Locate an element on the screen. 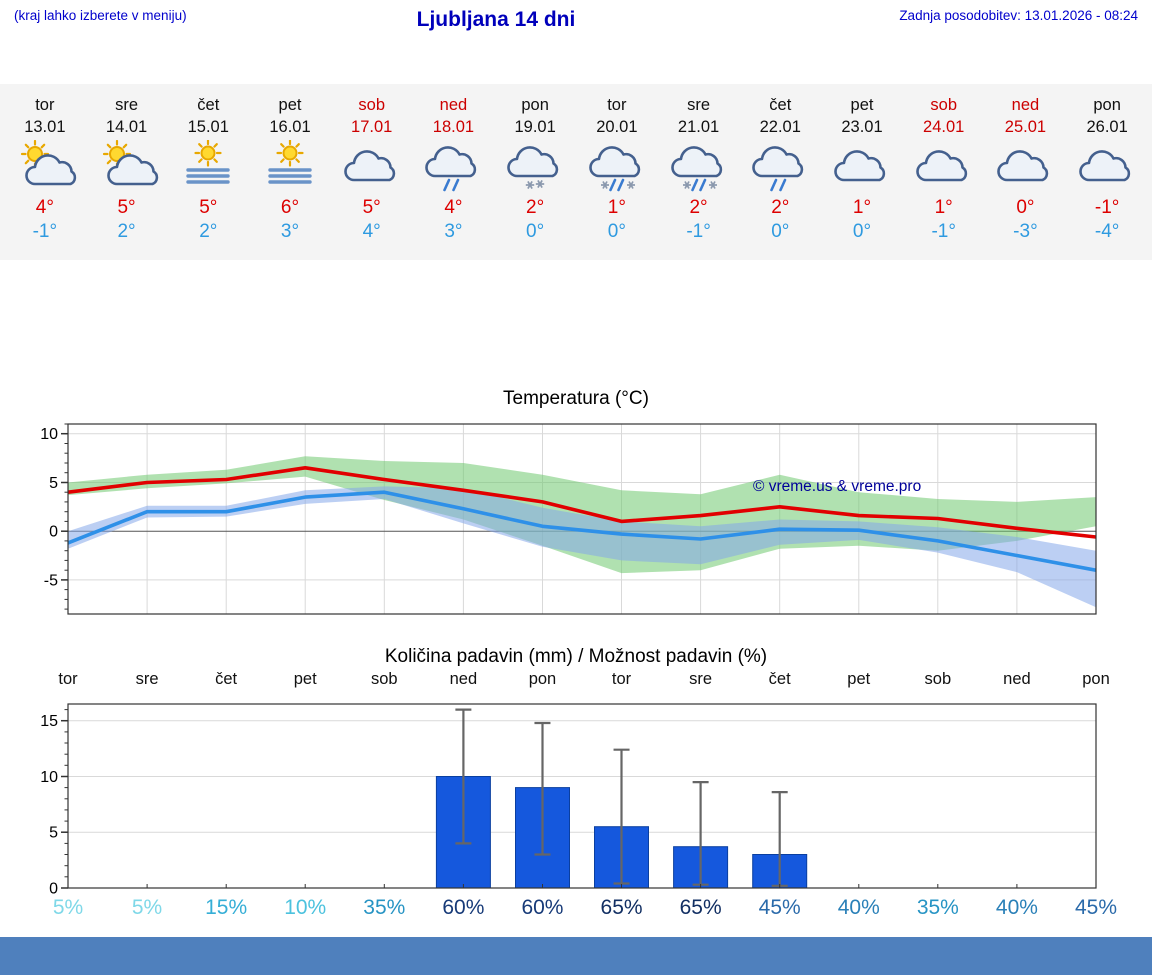  day-name: ned is located at coordinates (1025, 105).